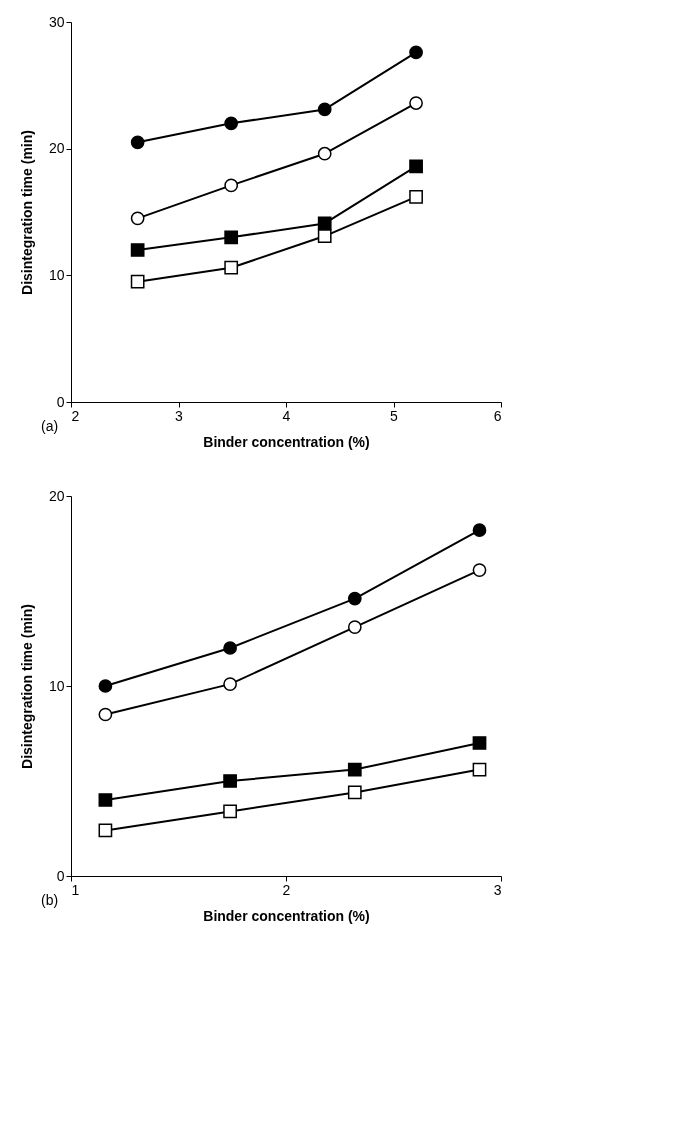 The width and height of the screenshot is (683, 1141). What do you see at coordinates (286, 415) in the screenshot?
I see `x-tick-label: 4` at bounding box center [286, 415].